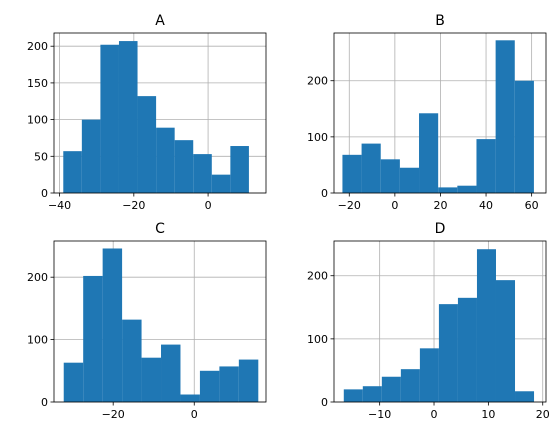 This screenshot has width=553, height=435. Describe the element at coordinates (440, 21) in the screenshot. I see `subplot-title: B` at that location.